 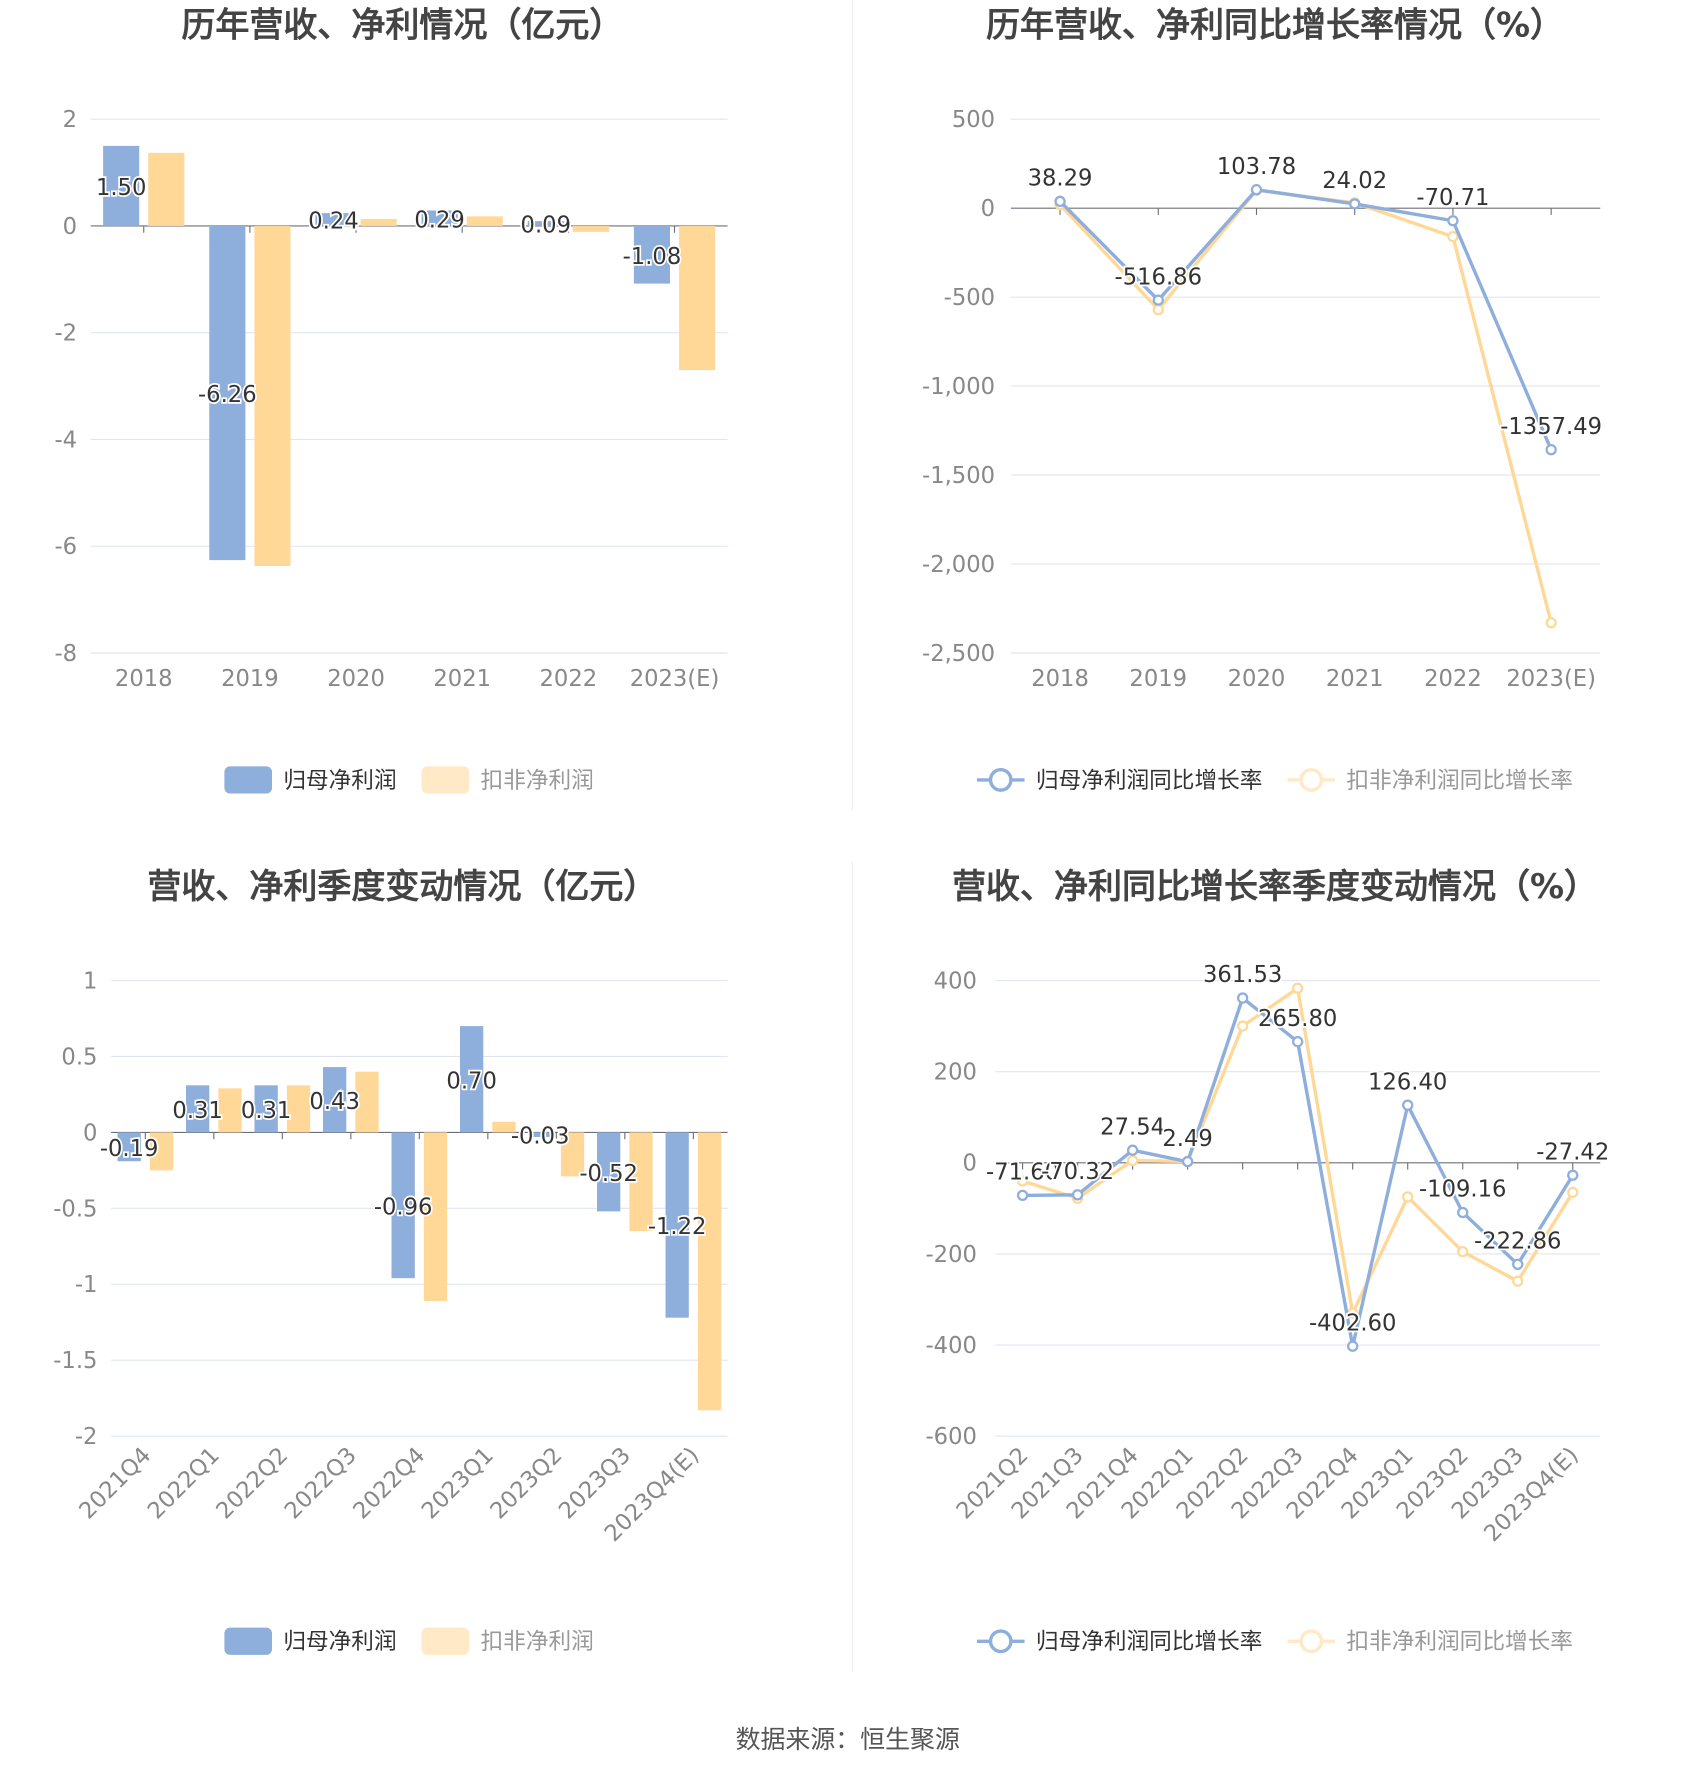 I want to click on data-label: 0.29, so click(x=439, y=220).